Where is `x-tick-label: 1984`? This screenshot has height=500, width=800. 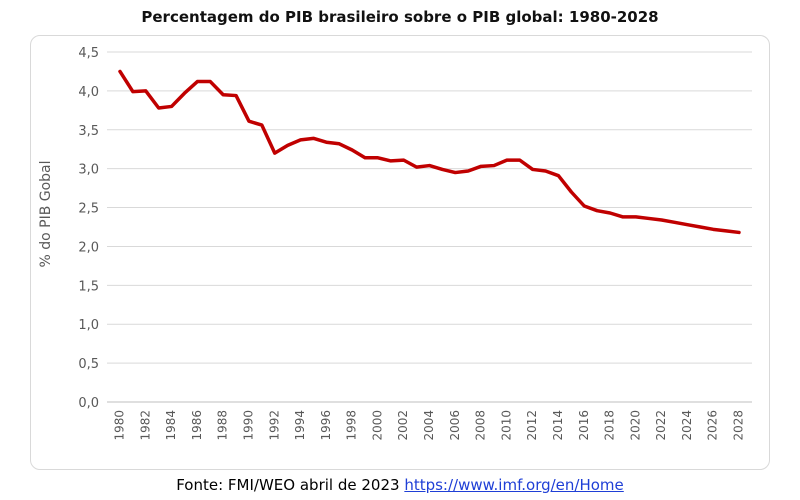 x-tick-label: 1984 is located at coordinates (171, 425).